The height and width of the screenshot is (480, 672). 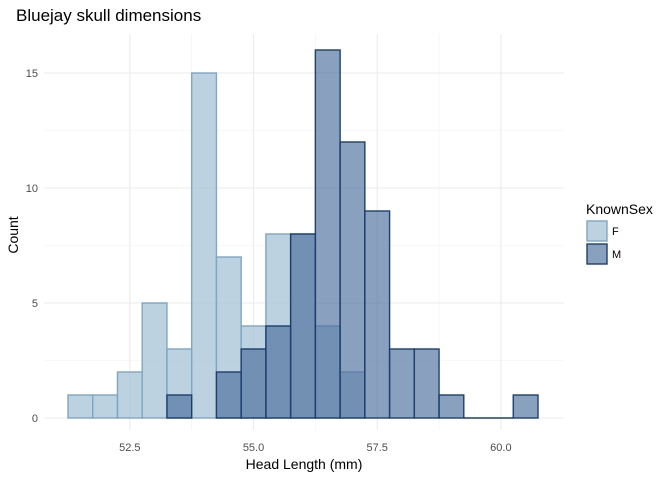 I want to click on legend-key-f, so click(x=597, y=231).